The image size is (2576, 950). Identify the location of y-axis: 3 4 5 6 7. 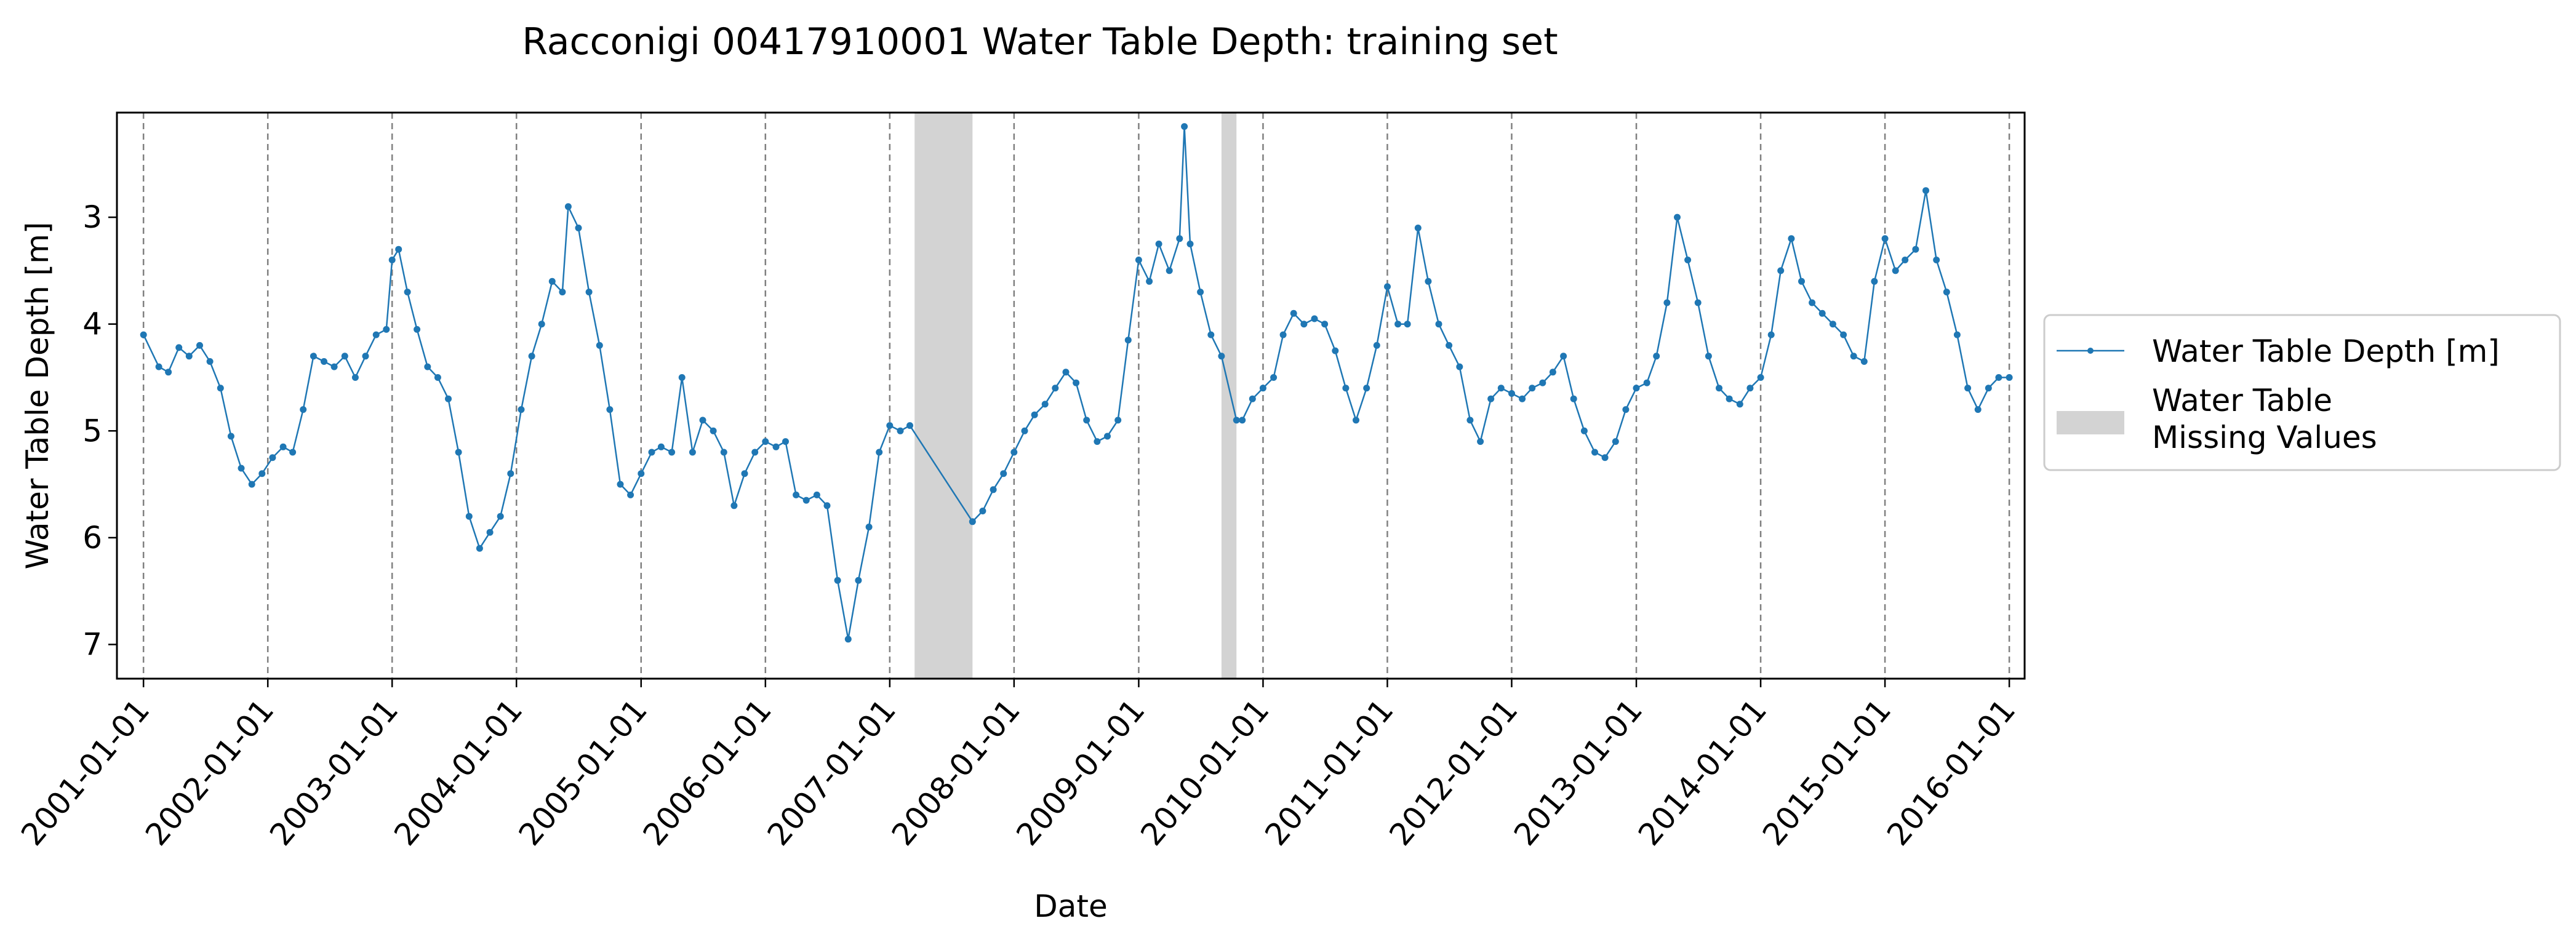
(99, 430).